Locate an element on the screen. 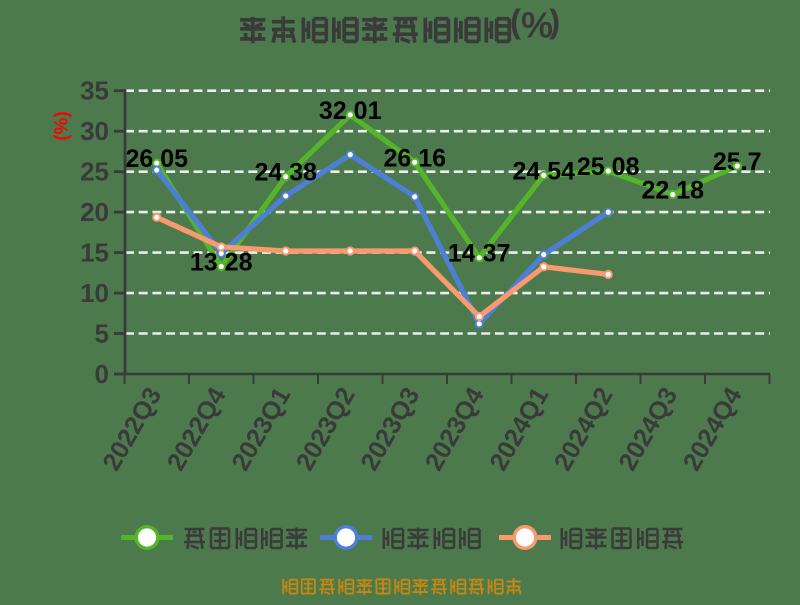  svg-text: 30 is located at coordinates (94, 131).